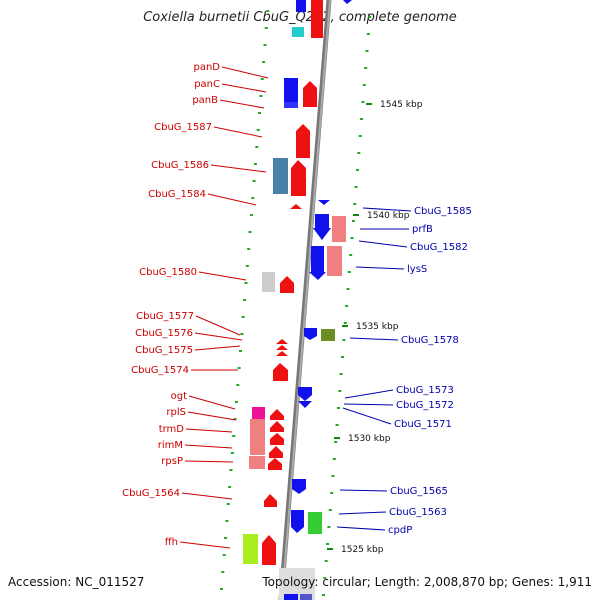  I want to click on feature-ffh, so click(250, 549).